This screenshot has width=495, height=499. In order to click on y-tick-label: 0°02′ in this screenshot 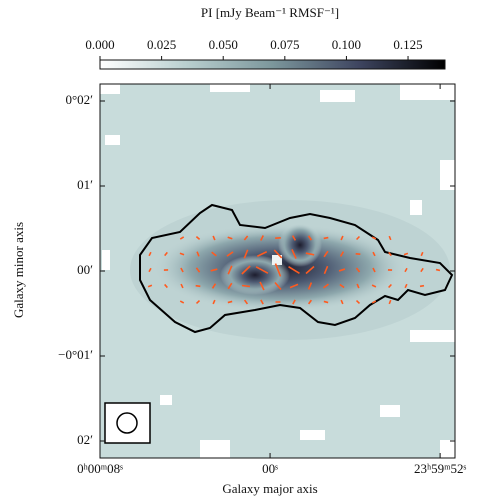, I will do `click(79, 99)`.